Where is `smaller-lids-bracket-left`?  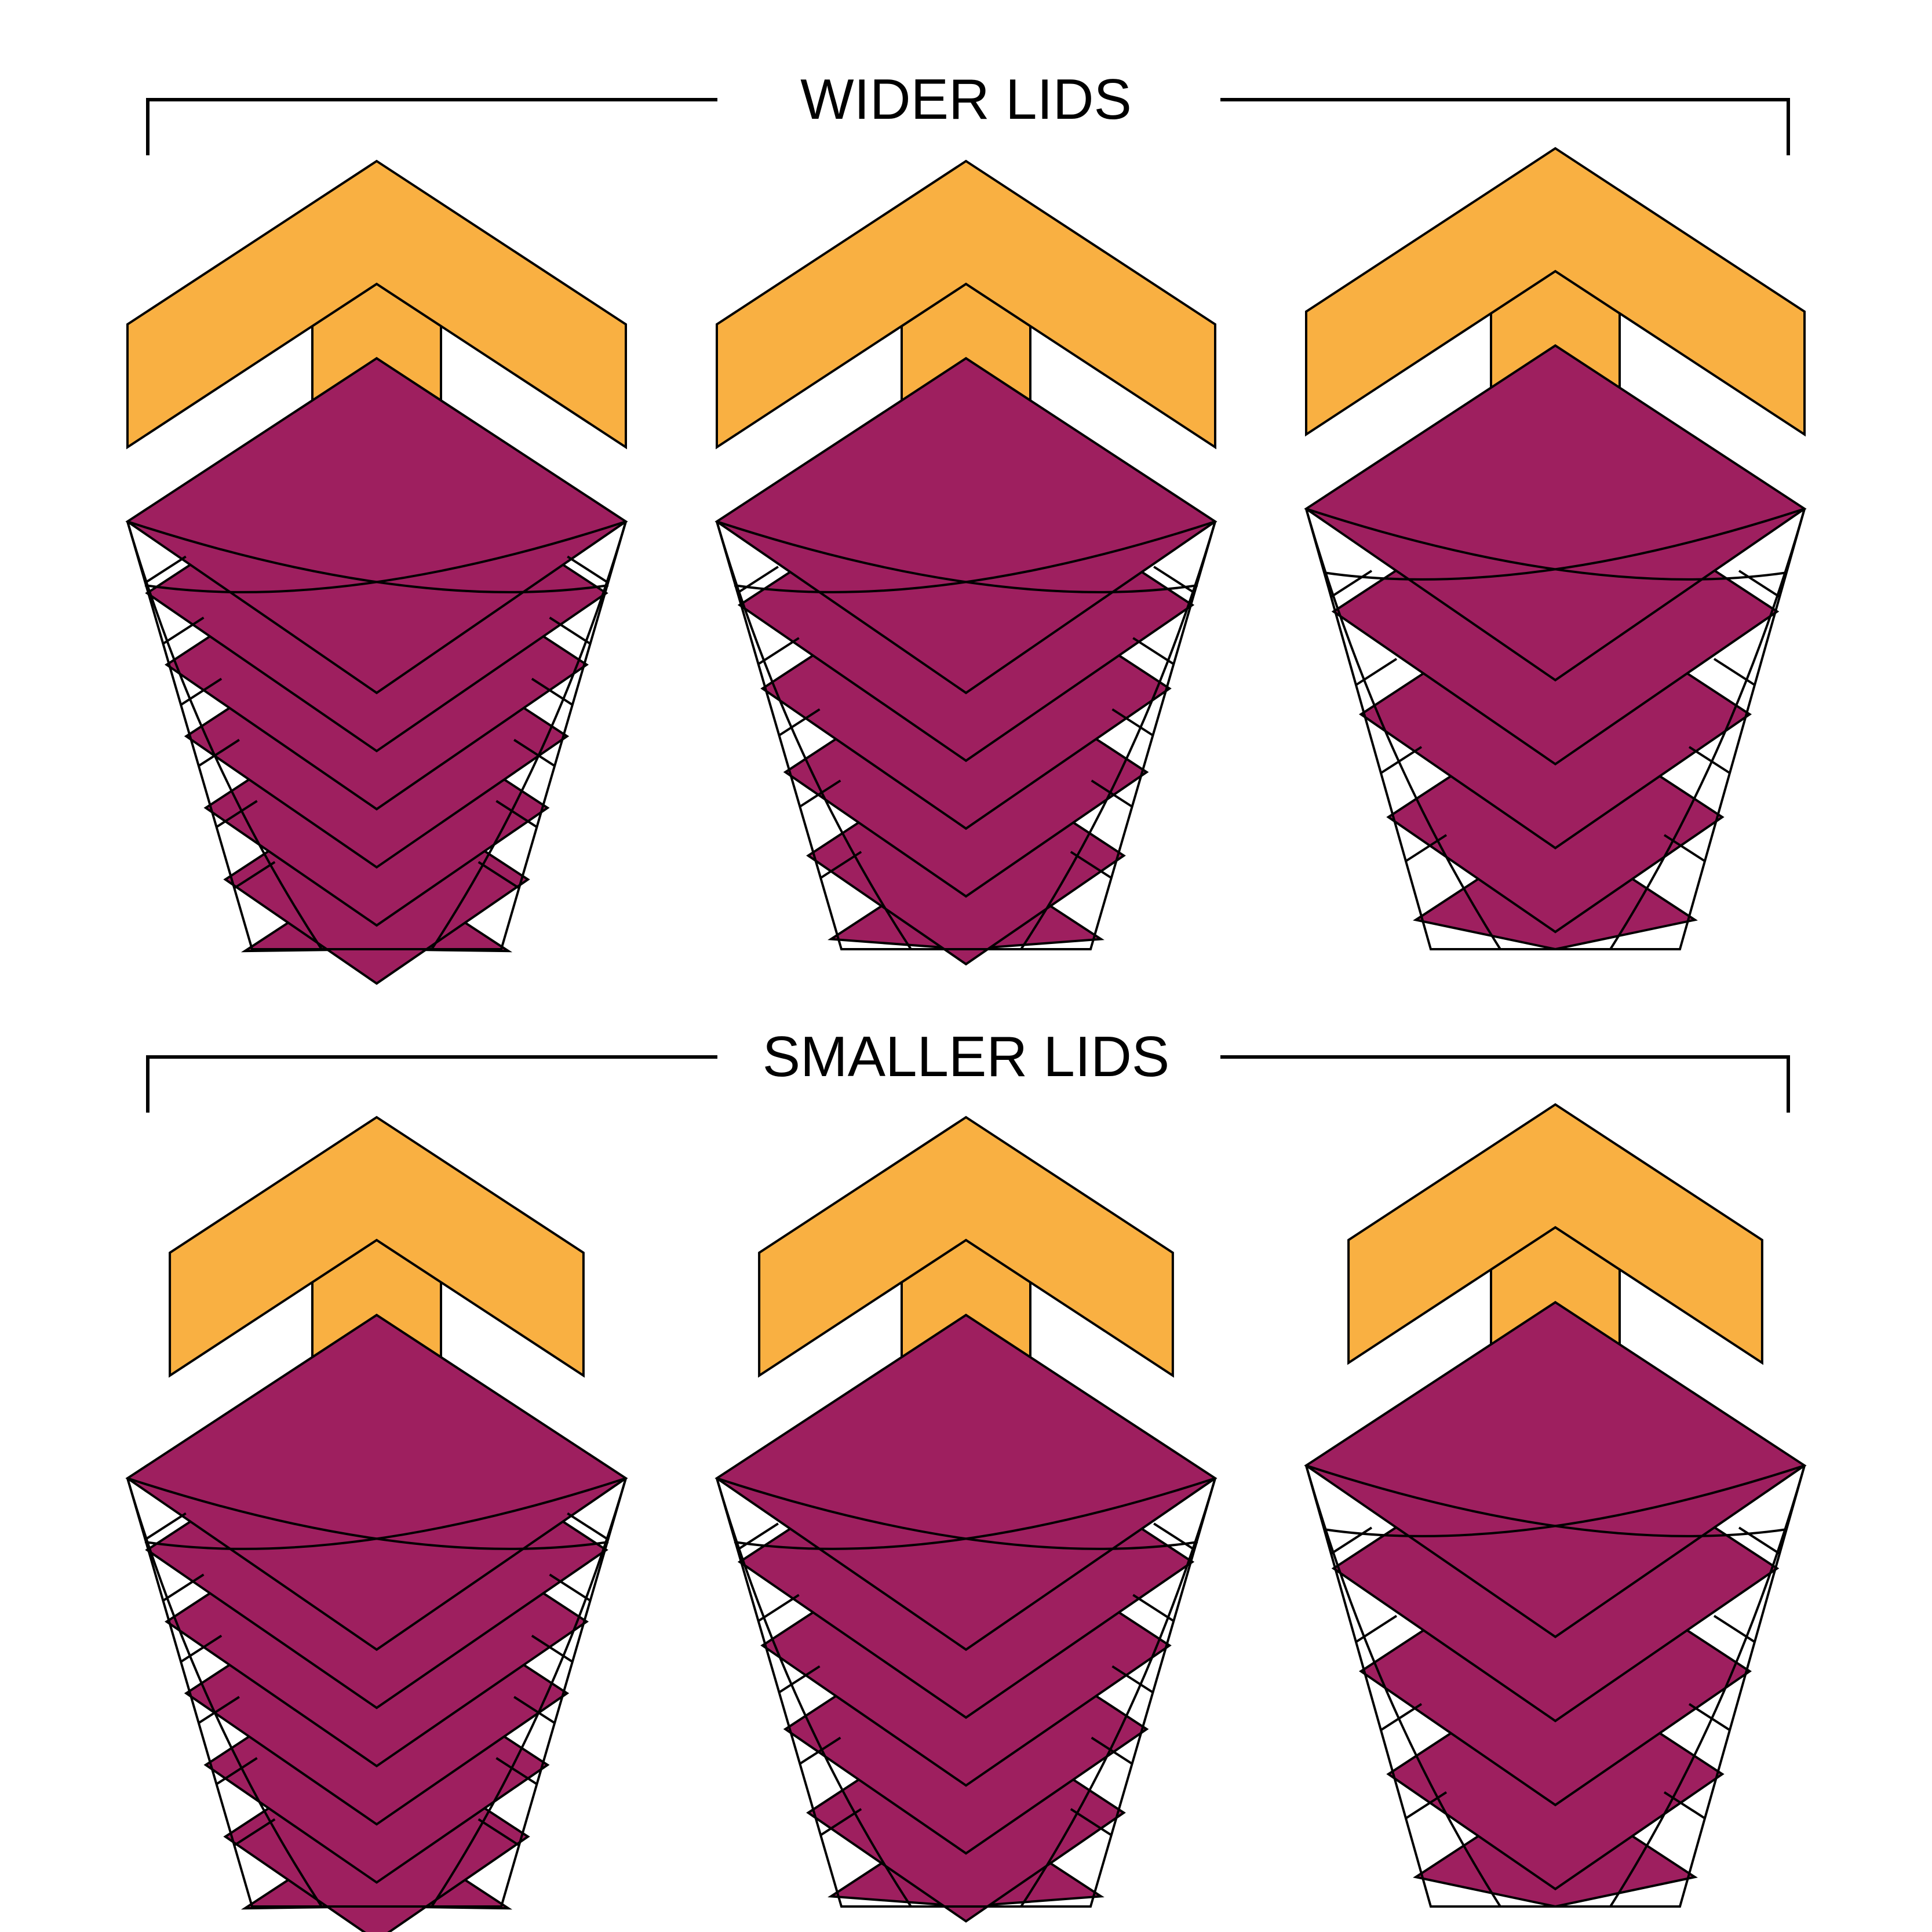 smaller-lids-bracket-left is located at coordinates (432, 1084).